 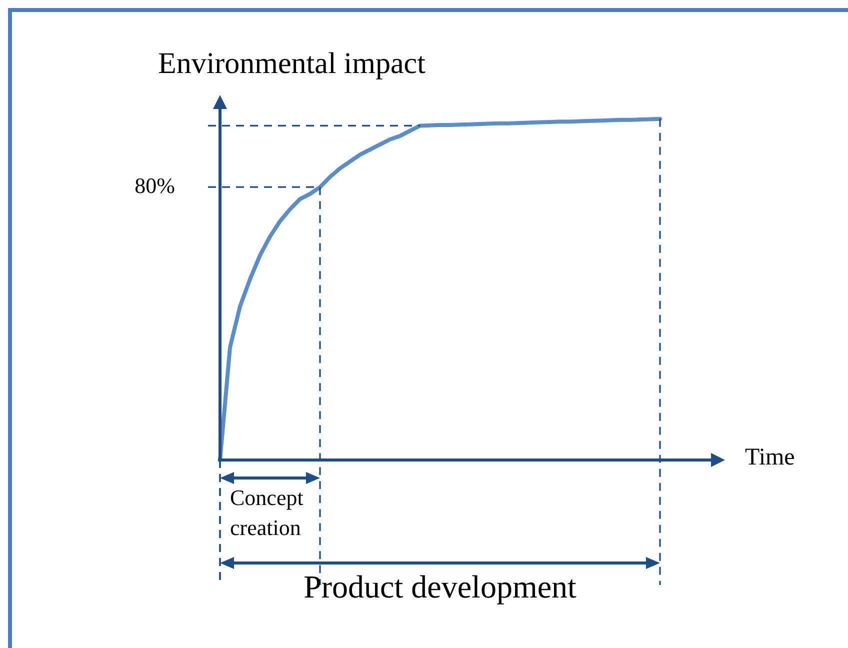 I want to click on text: Product development, so click(x=440, y=586).